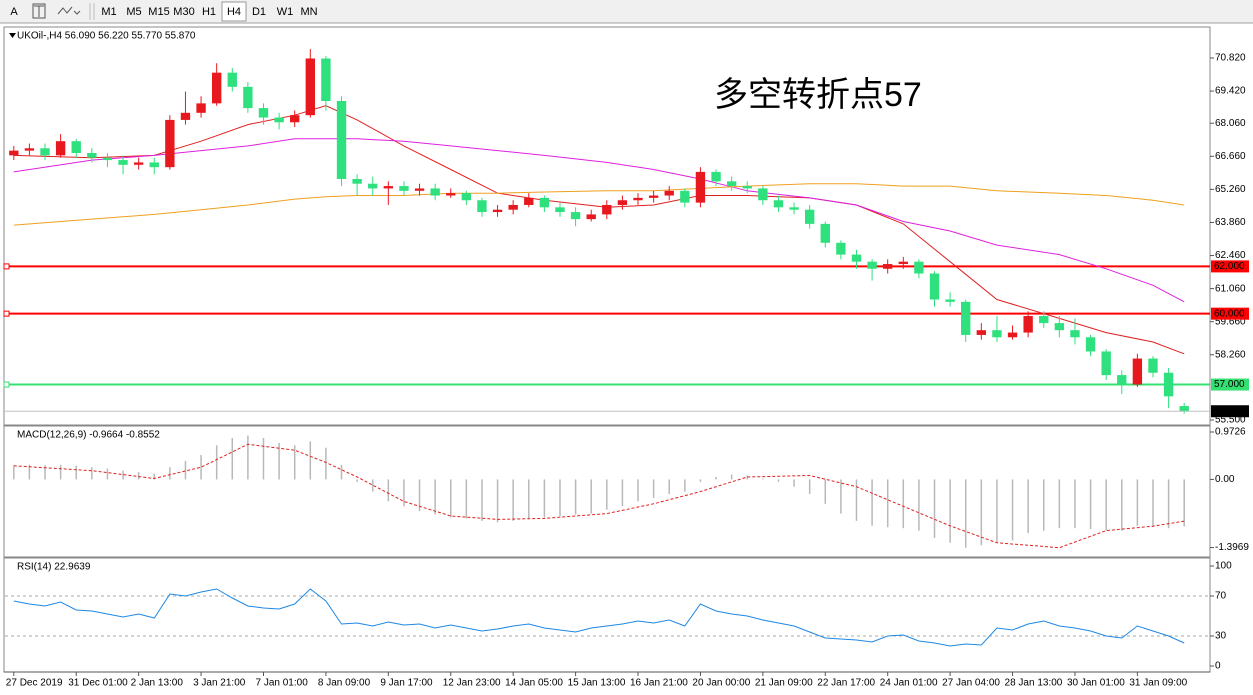  Describe the element at coordinates (158, 12) in the screenshot. I see `timeframe-button: M15` at that location.